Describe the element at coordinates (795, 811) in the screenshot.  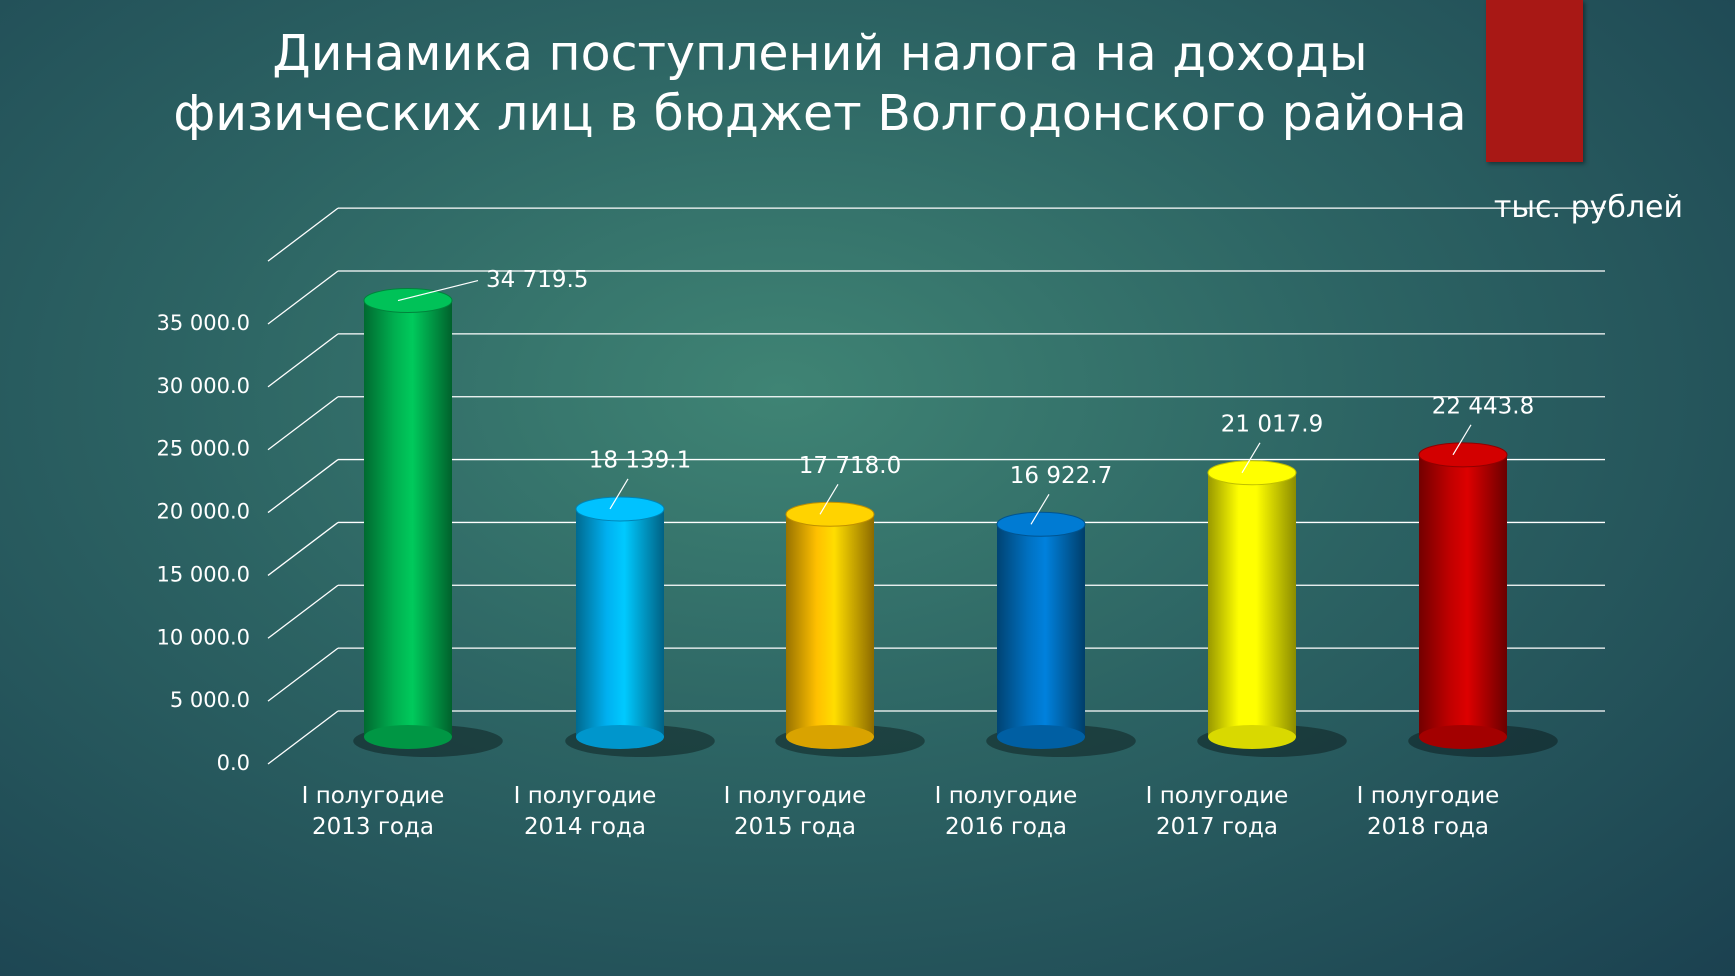
I see `x-tick-label: I полугодие 2015 года` at that location.